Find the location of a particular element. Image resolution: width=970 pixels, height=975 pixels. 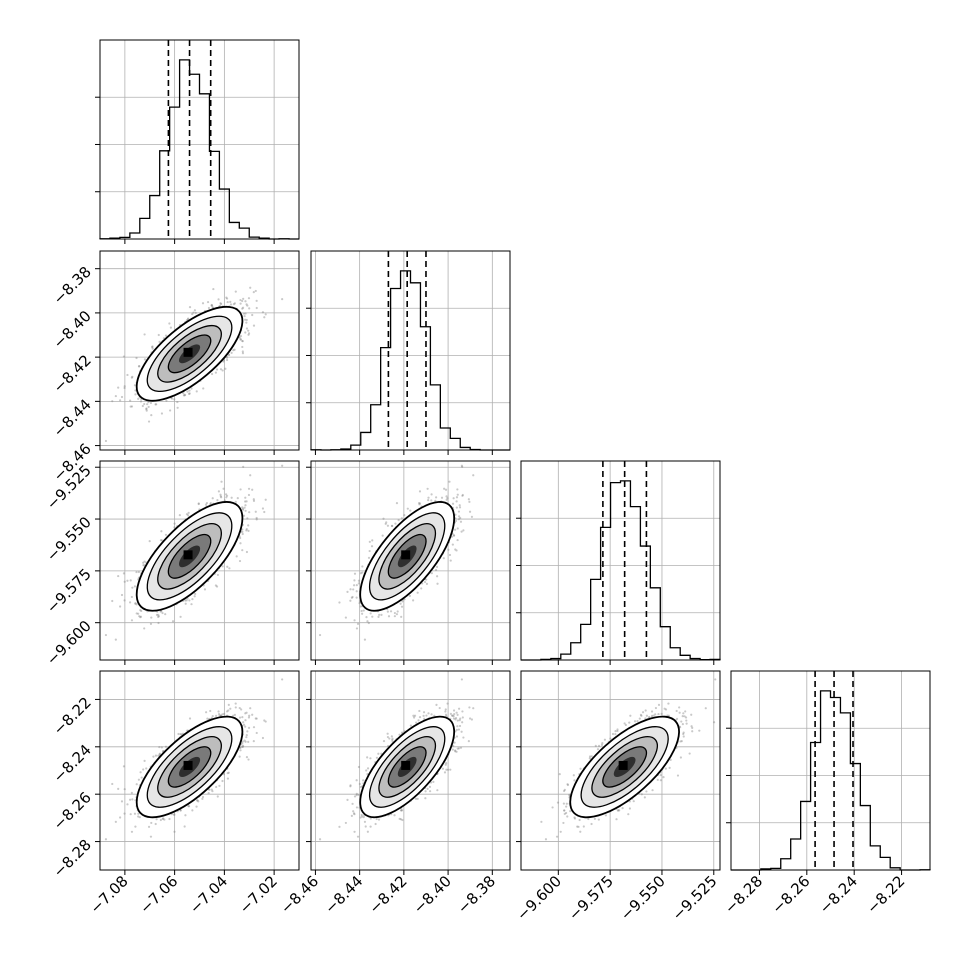

y-tick-label: −8.44 is located at coordinates (72, 417).